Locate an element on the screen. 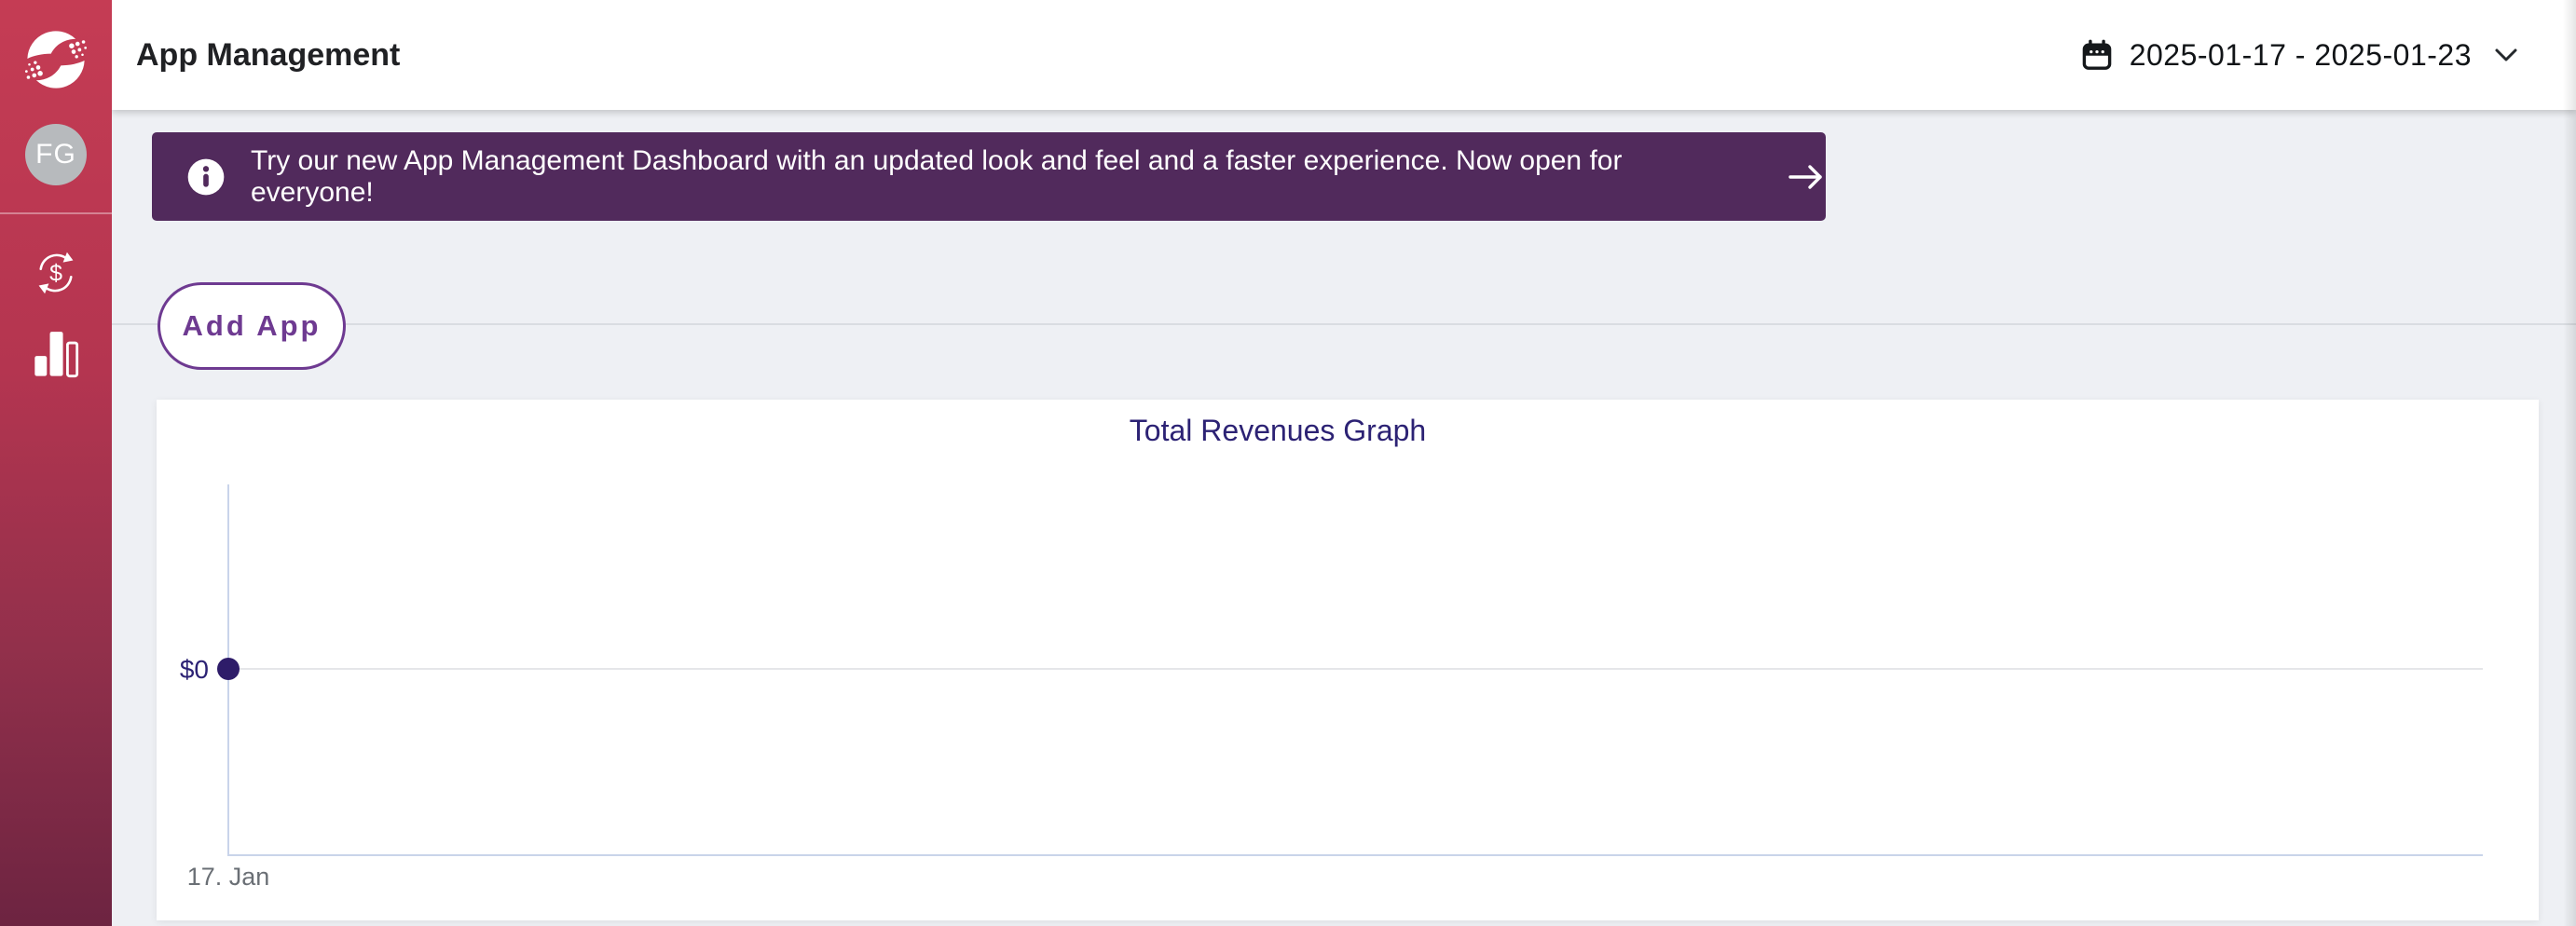 The image size is (2576, 926). sidebar-item-monetization: $ is located at coordinates (56, 273).